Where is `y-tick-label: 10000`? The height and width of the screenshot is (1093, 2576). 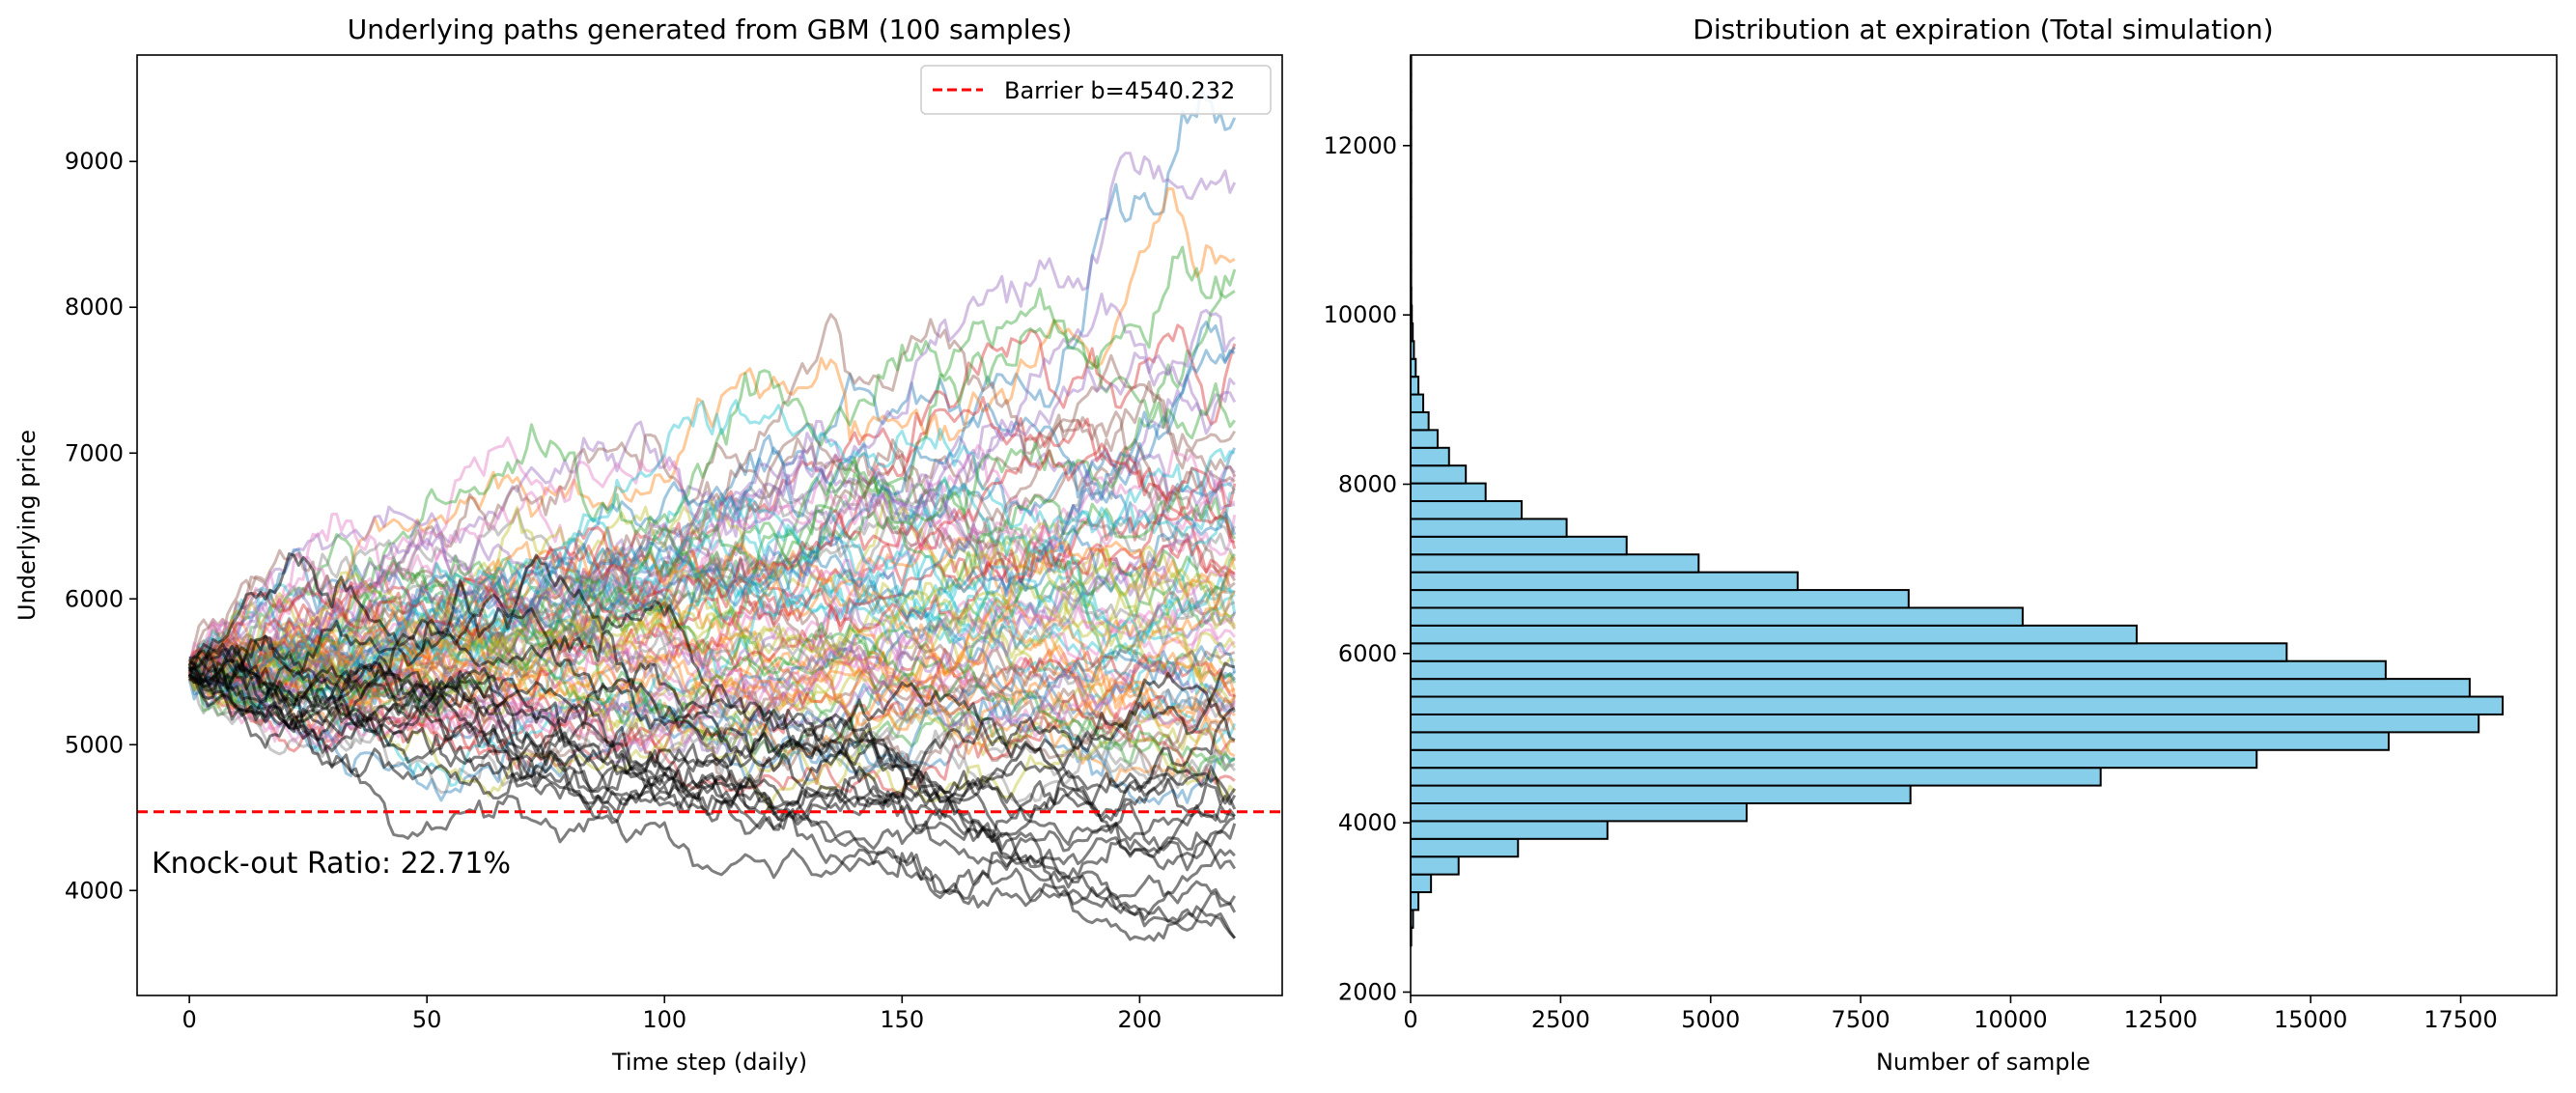
y-tick-label: 10000 is located at coordinates (1361, 314).